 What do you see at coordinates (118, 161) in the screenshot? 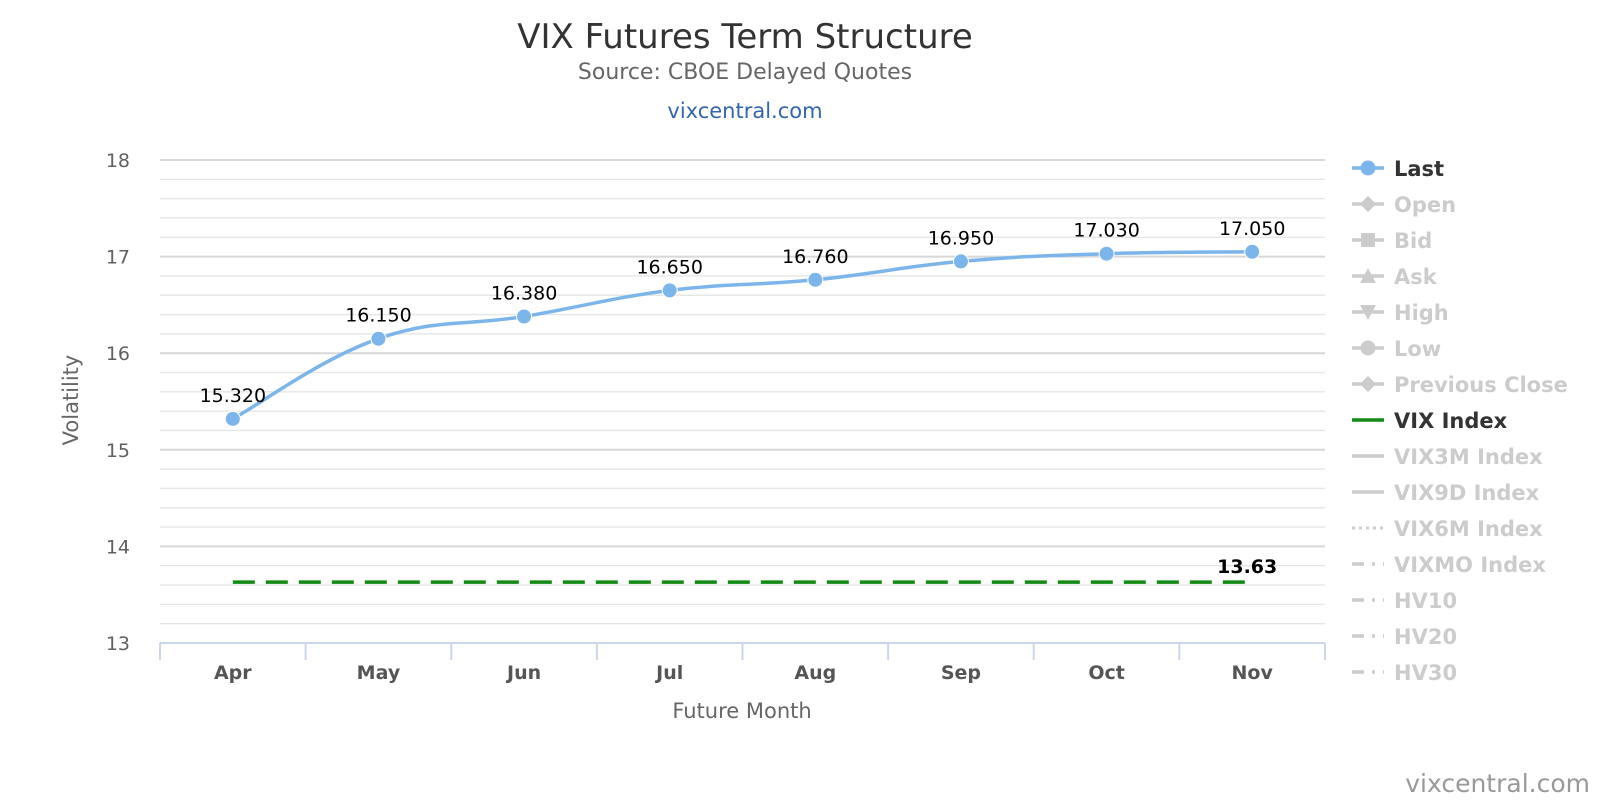
I see `y-tick-label: 18` at bounding box center [118, 161].